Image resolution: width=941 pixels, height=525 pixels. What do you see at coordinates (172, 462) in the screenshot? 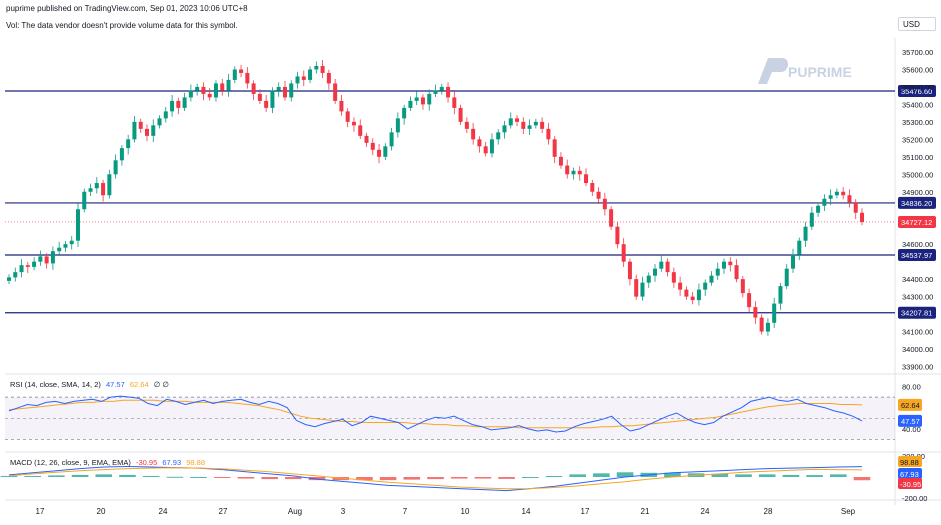
I see `macd-line-value: 67.93` at bounding box center [172, 462].